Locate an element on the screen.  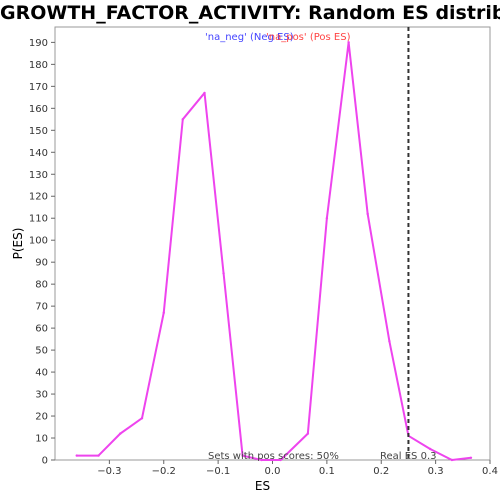
pos-scores-label: Sets with pos scores: 50% is located at coordinates (273, 456).